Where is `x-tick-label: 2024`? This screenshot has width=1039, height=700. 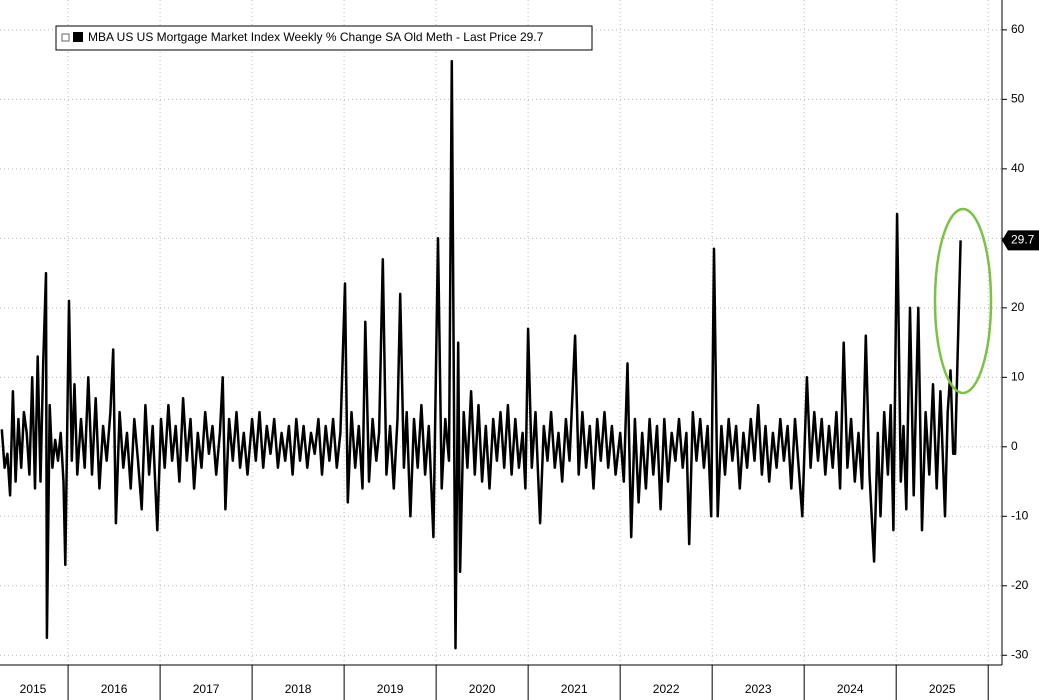 x-tick-label: 2024 is located at coordinates (850, 689).